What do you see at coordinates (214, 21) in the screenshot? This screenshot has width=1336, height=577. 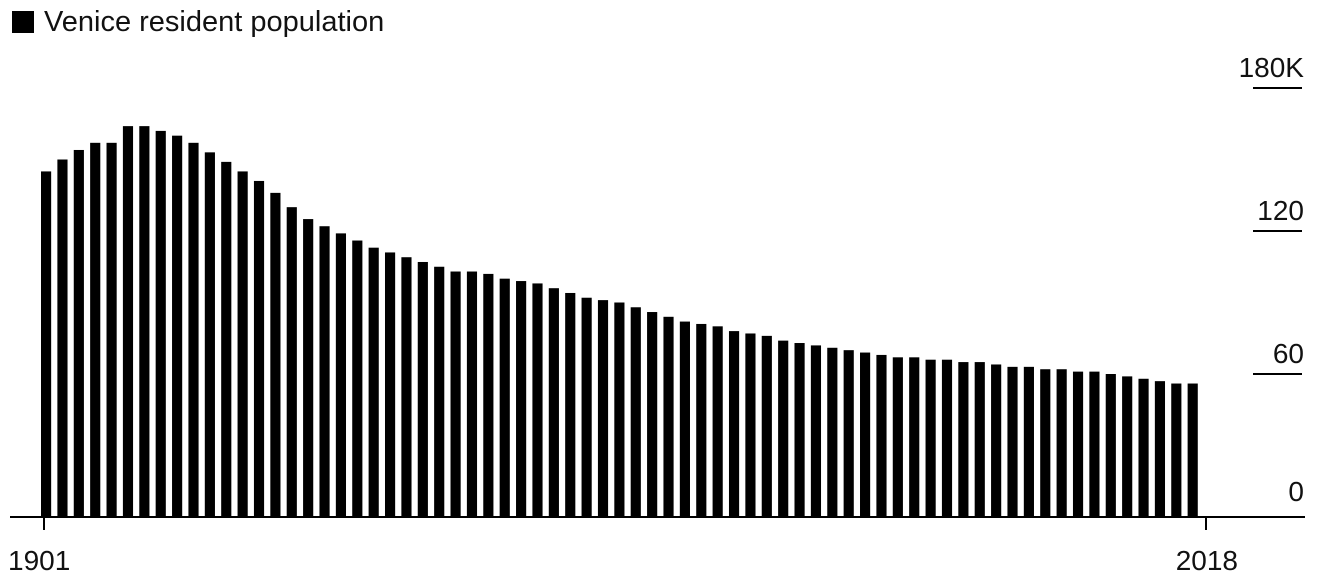 I see `legend-label: Venice resident population` at bounding box center [214, 21].